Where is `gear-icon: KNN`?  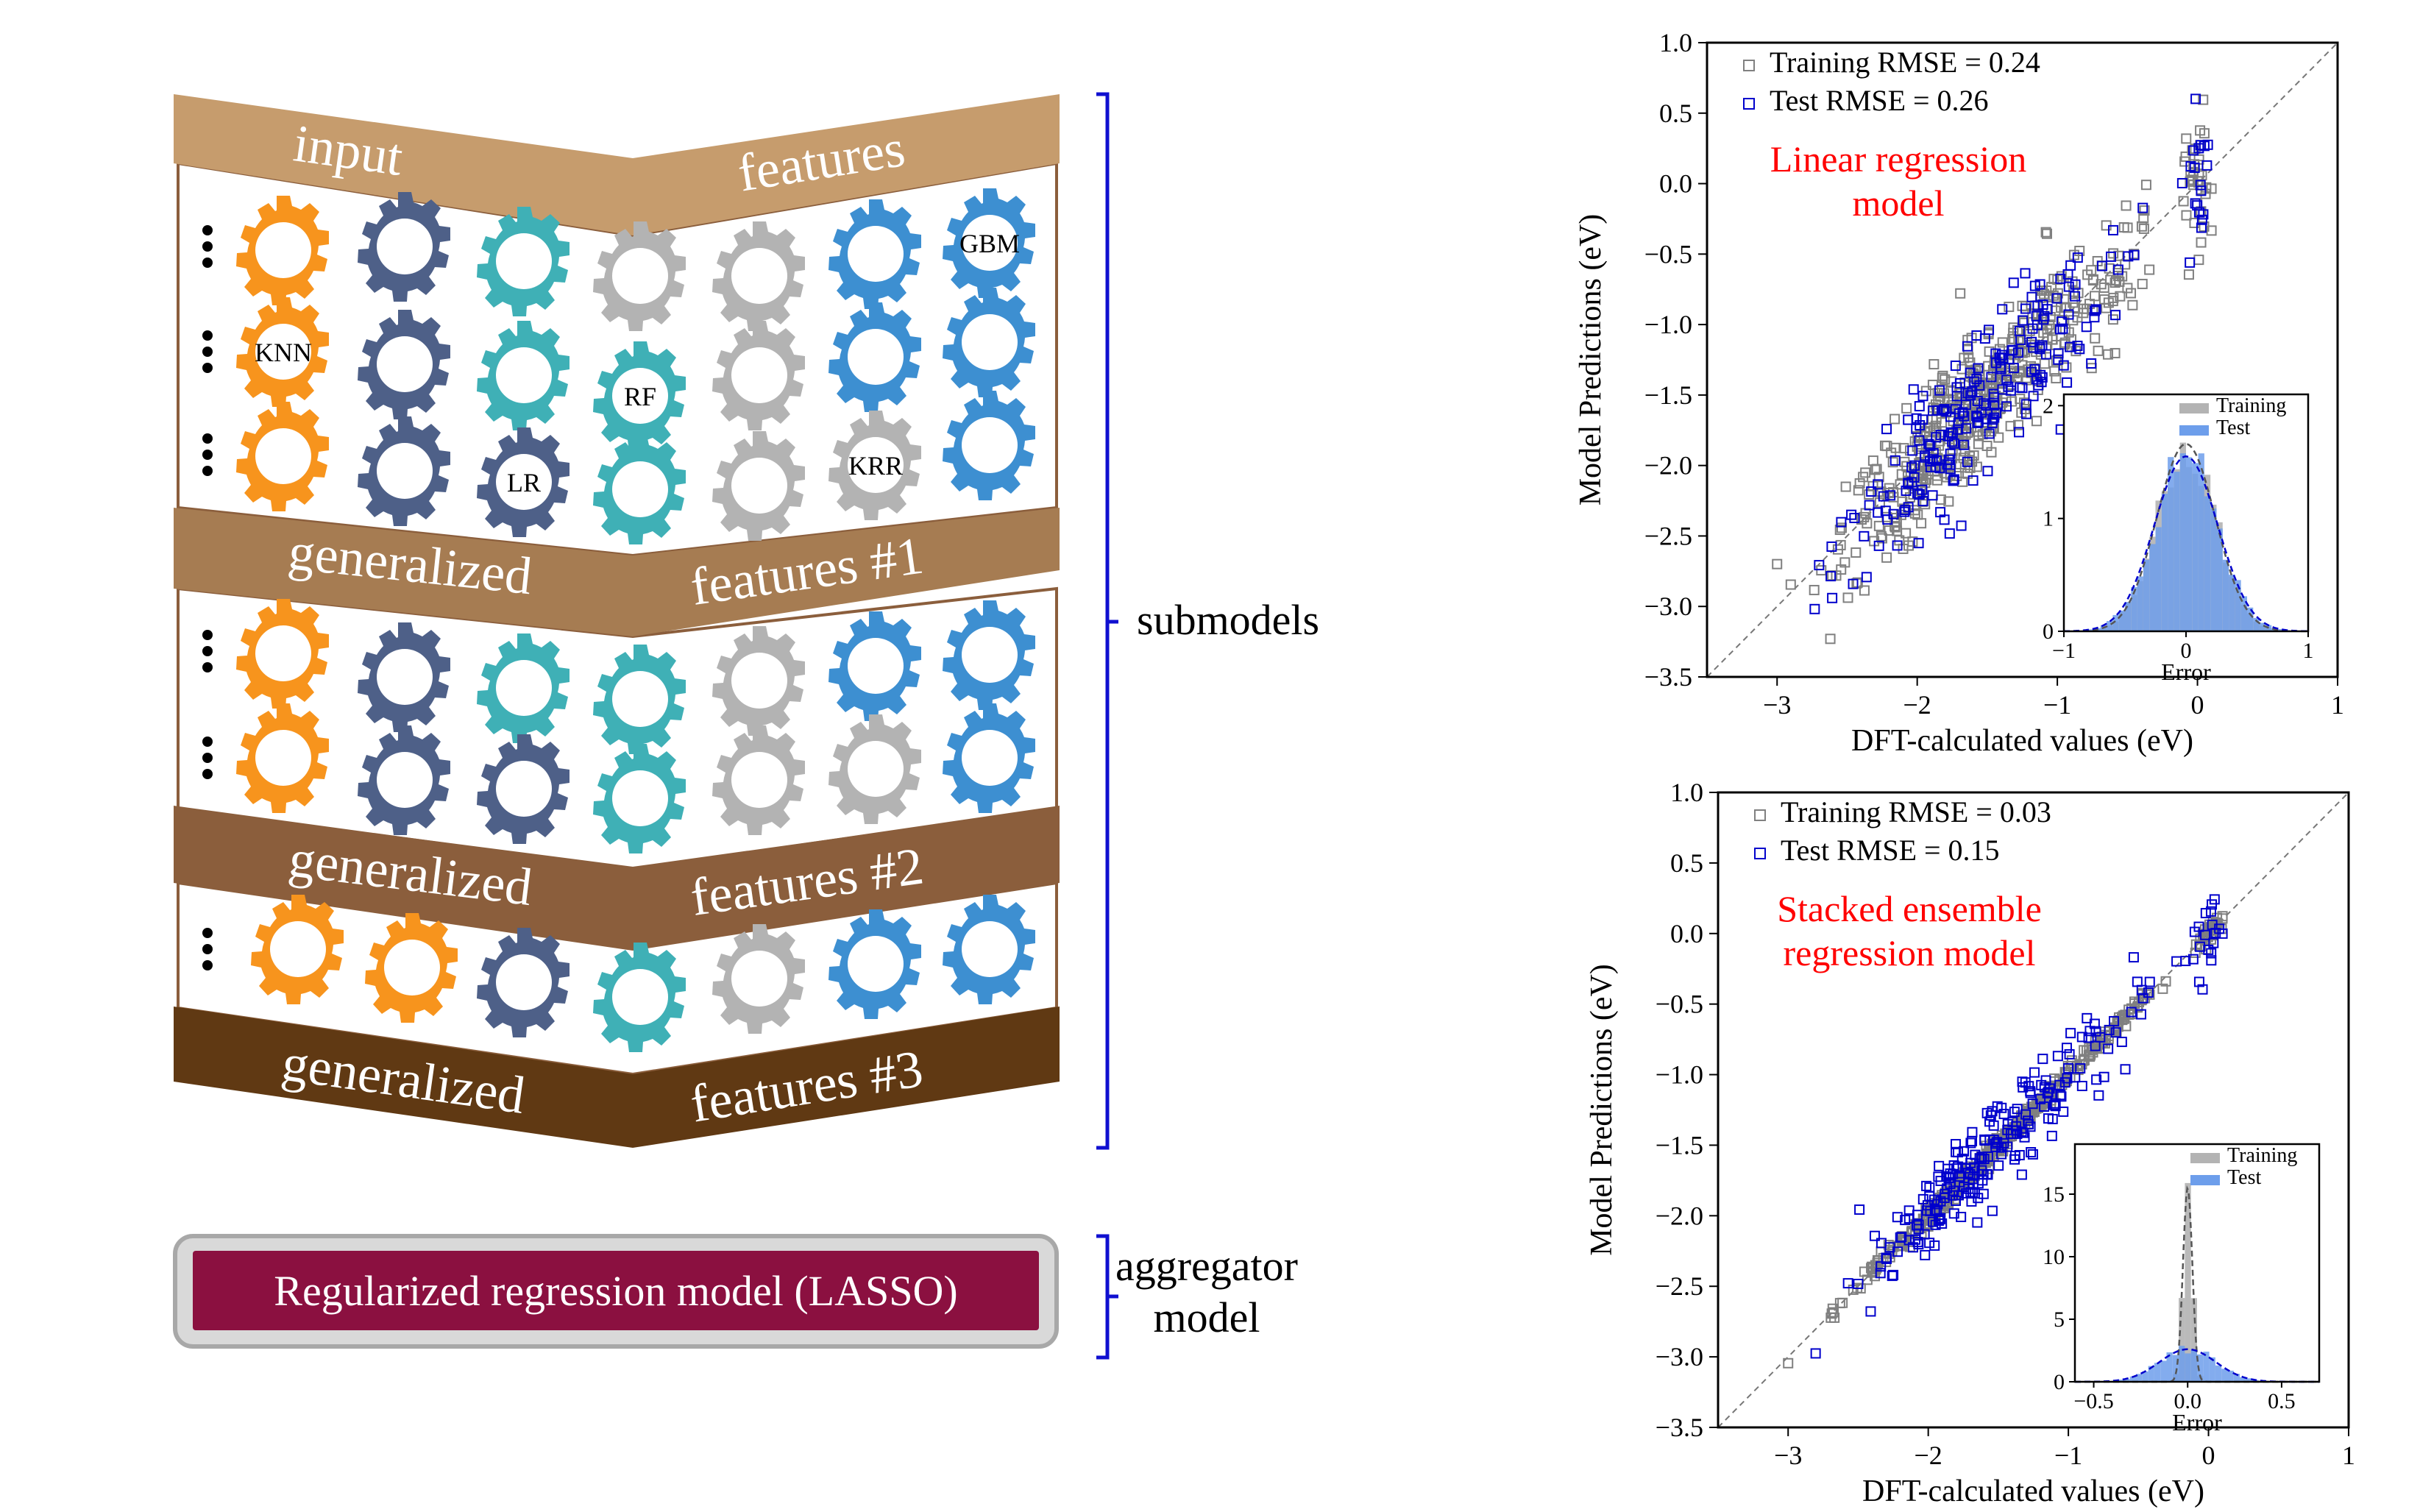
gear-icon: KNN is located at coordinates (282, 352).